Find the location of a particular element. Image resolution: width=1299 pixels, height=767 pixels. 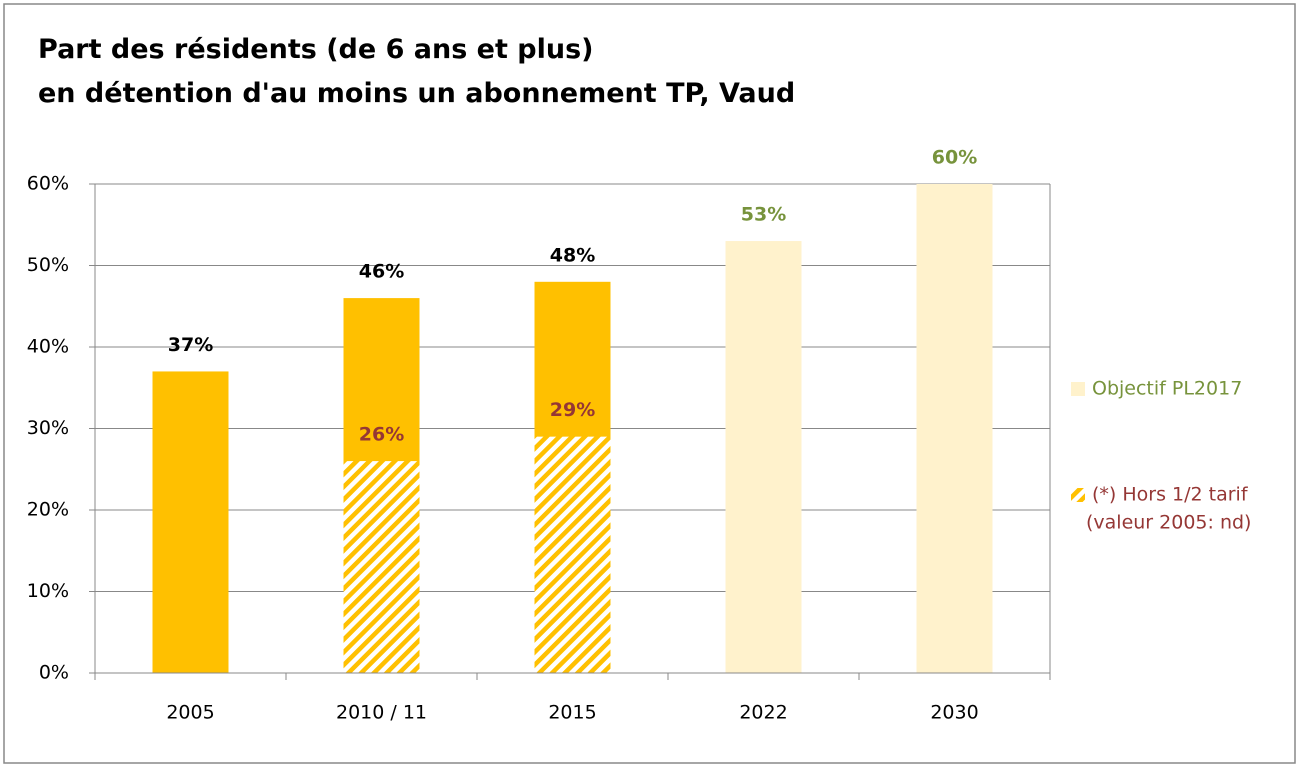

y-tick-label: 40% is located at coordinates (48, 347).